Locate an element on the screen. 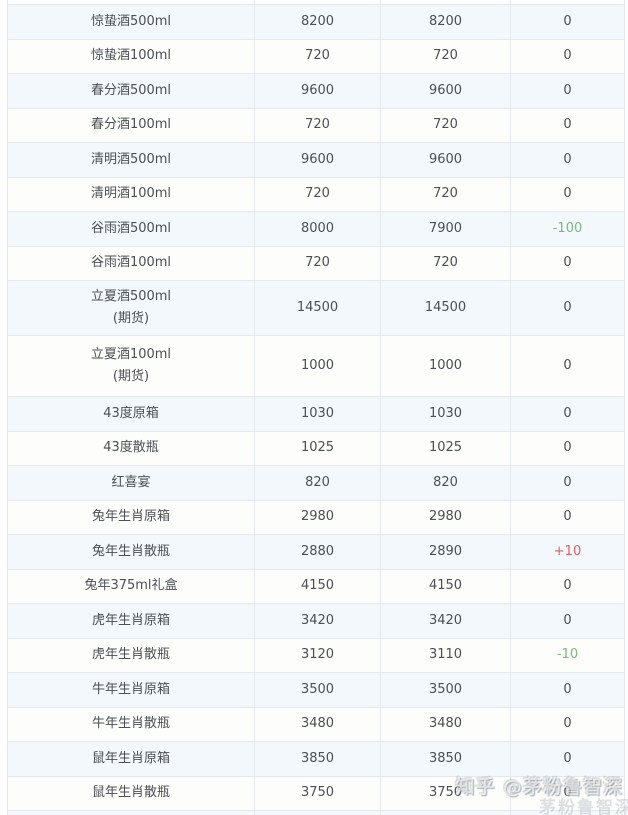  table-row: 立夏酒100ml (期货) 1000 1000 0 is located at coordinates (316, 366).